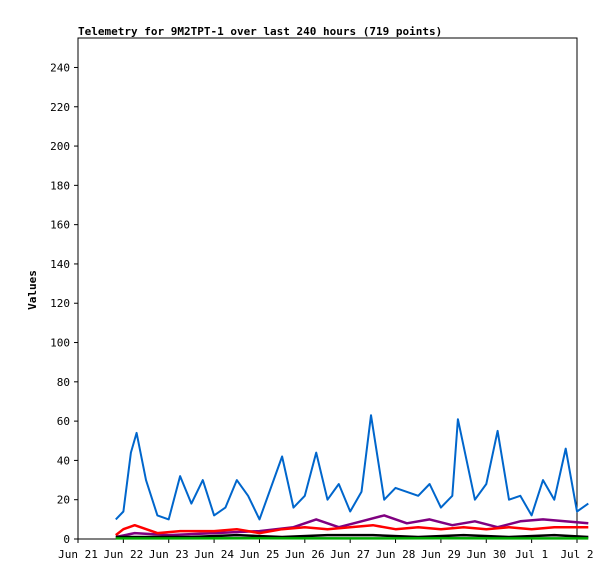 The image size is (615, 584). I want to click on x-tick-label: Jun 25, so click(260, 554).